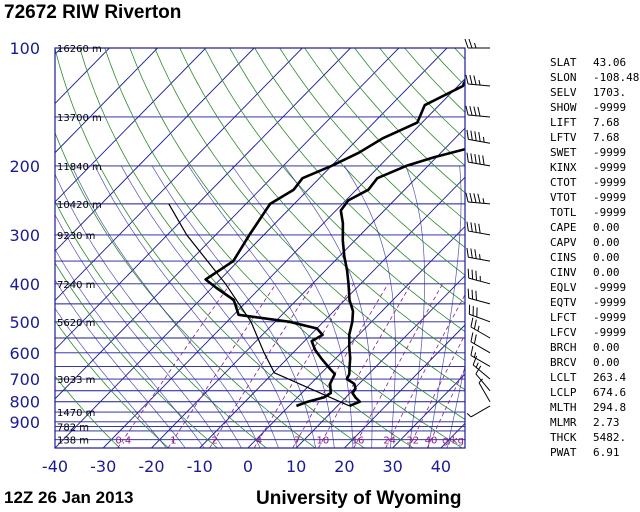  What do you see at coordinates (563, 422) in the screenshot?
I see `index-name: MLMR` at bounding box center [563, 422].